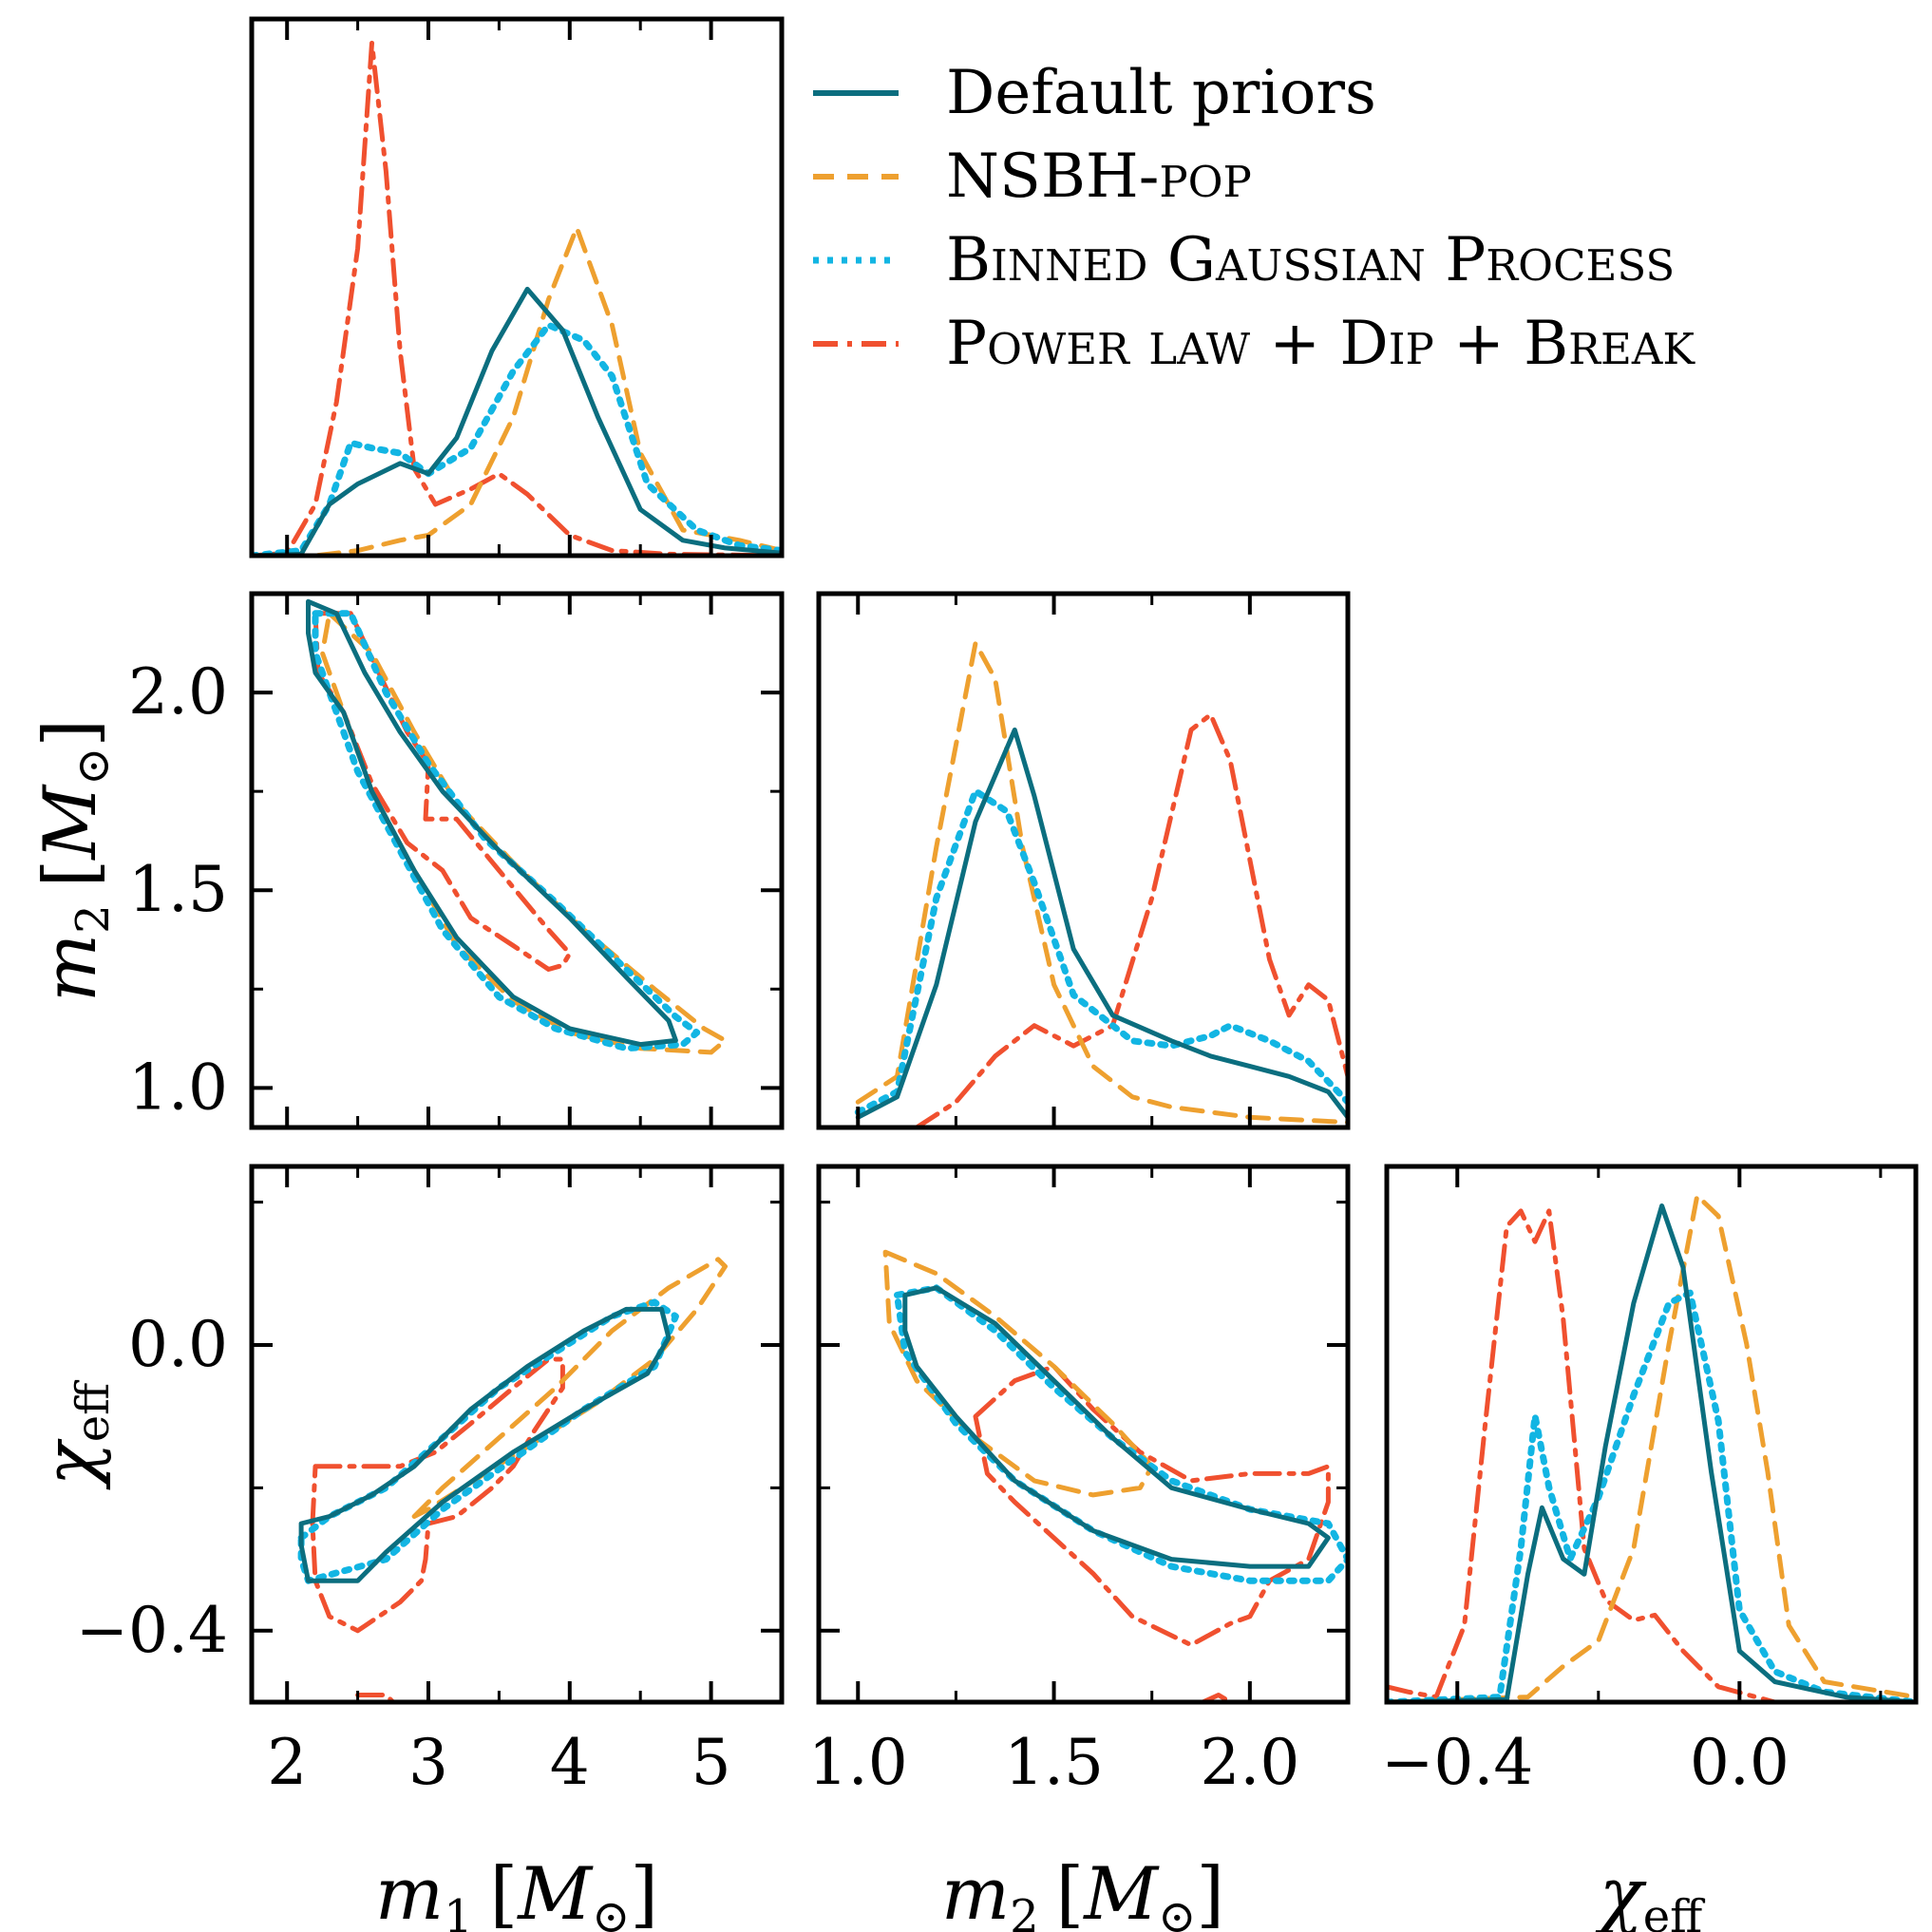 The image size is (1932, 1932). I want to click on x-tick-label: 4, so click(570, 1762).